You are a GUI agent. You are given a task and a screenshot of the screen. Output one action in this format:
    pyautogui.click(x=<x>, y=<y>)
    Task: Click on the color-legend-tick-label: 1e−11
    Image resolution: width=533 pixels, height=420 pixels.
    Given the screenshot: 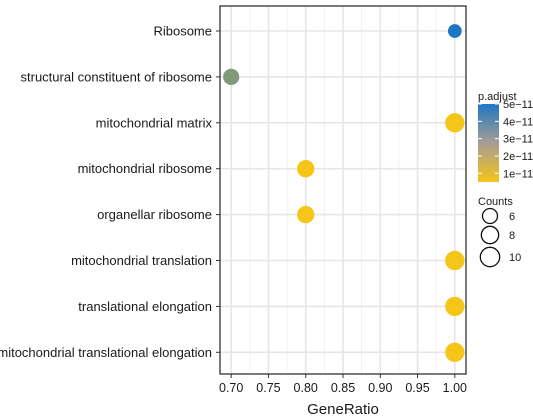 What is the action you would take?
    pyautogui.click(x=518, y=174)
    